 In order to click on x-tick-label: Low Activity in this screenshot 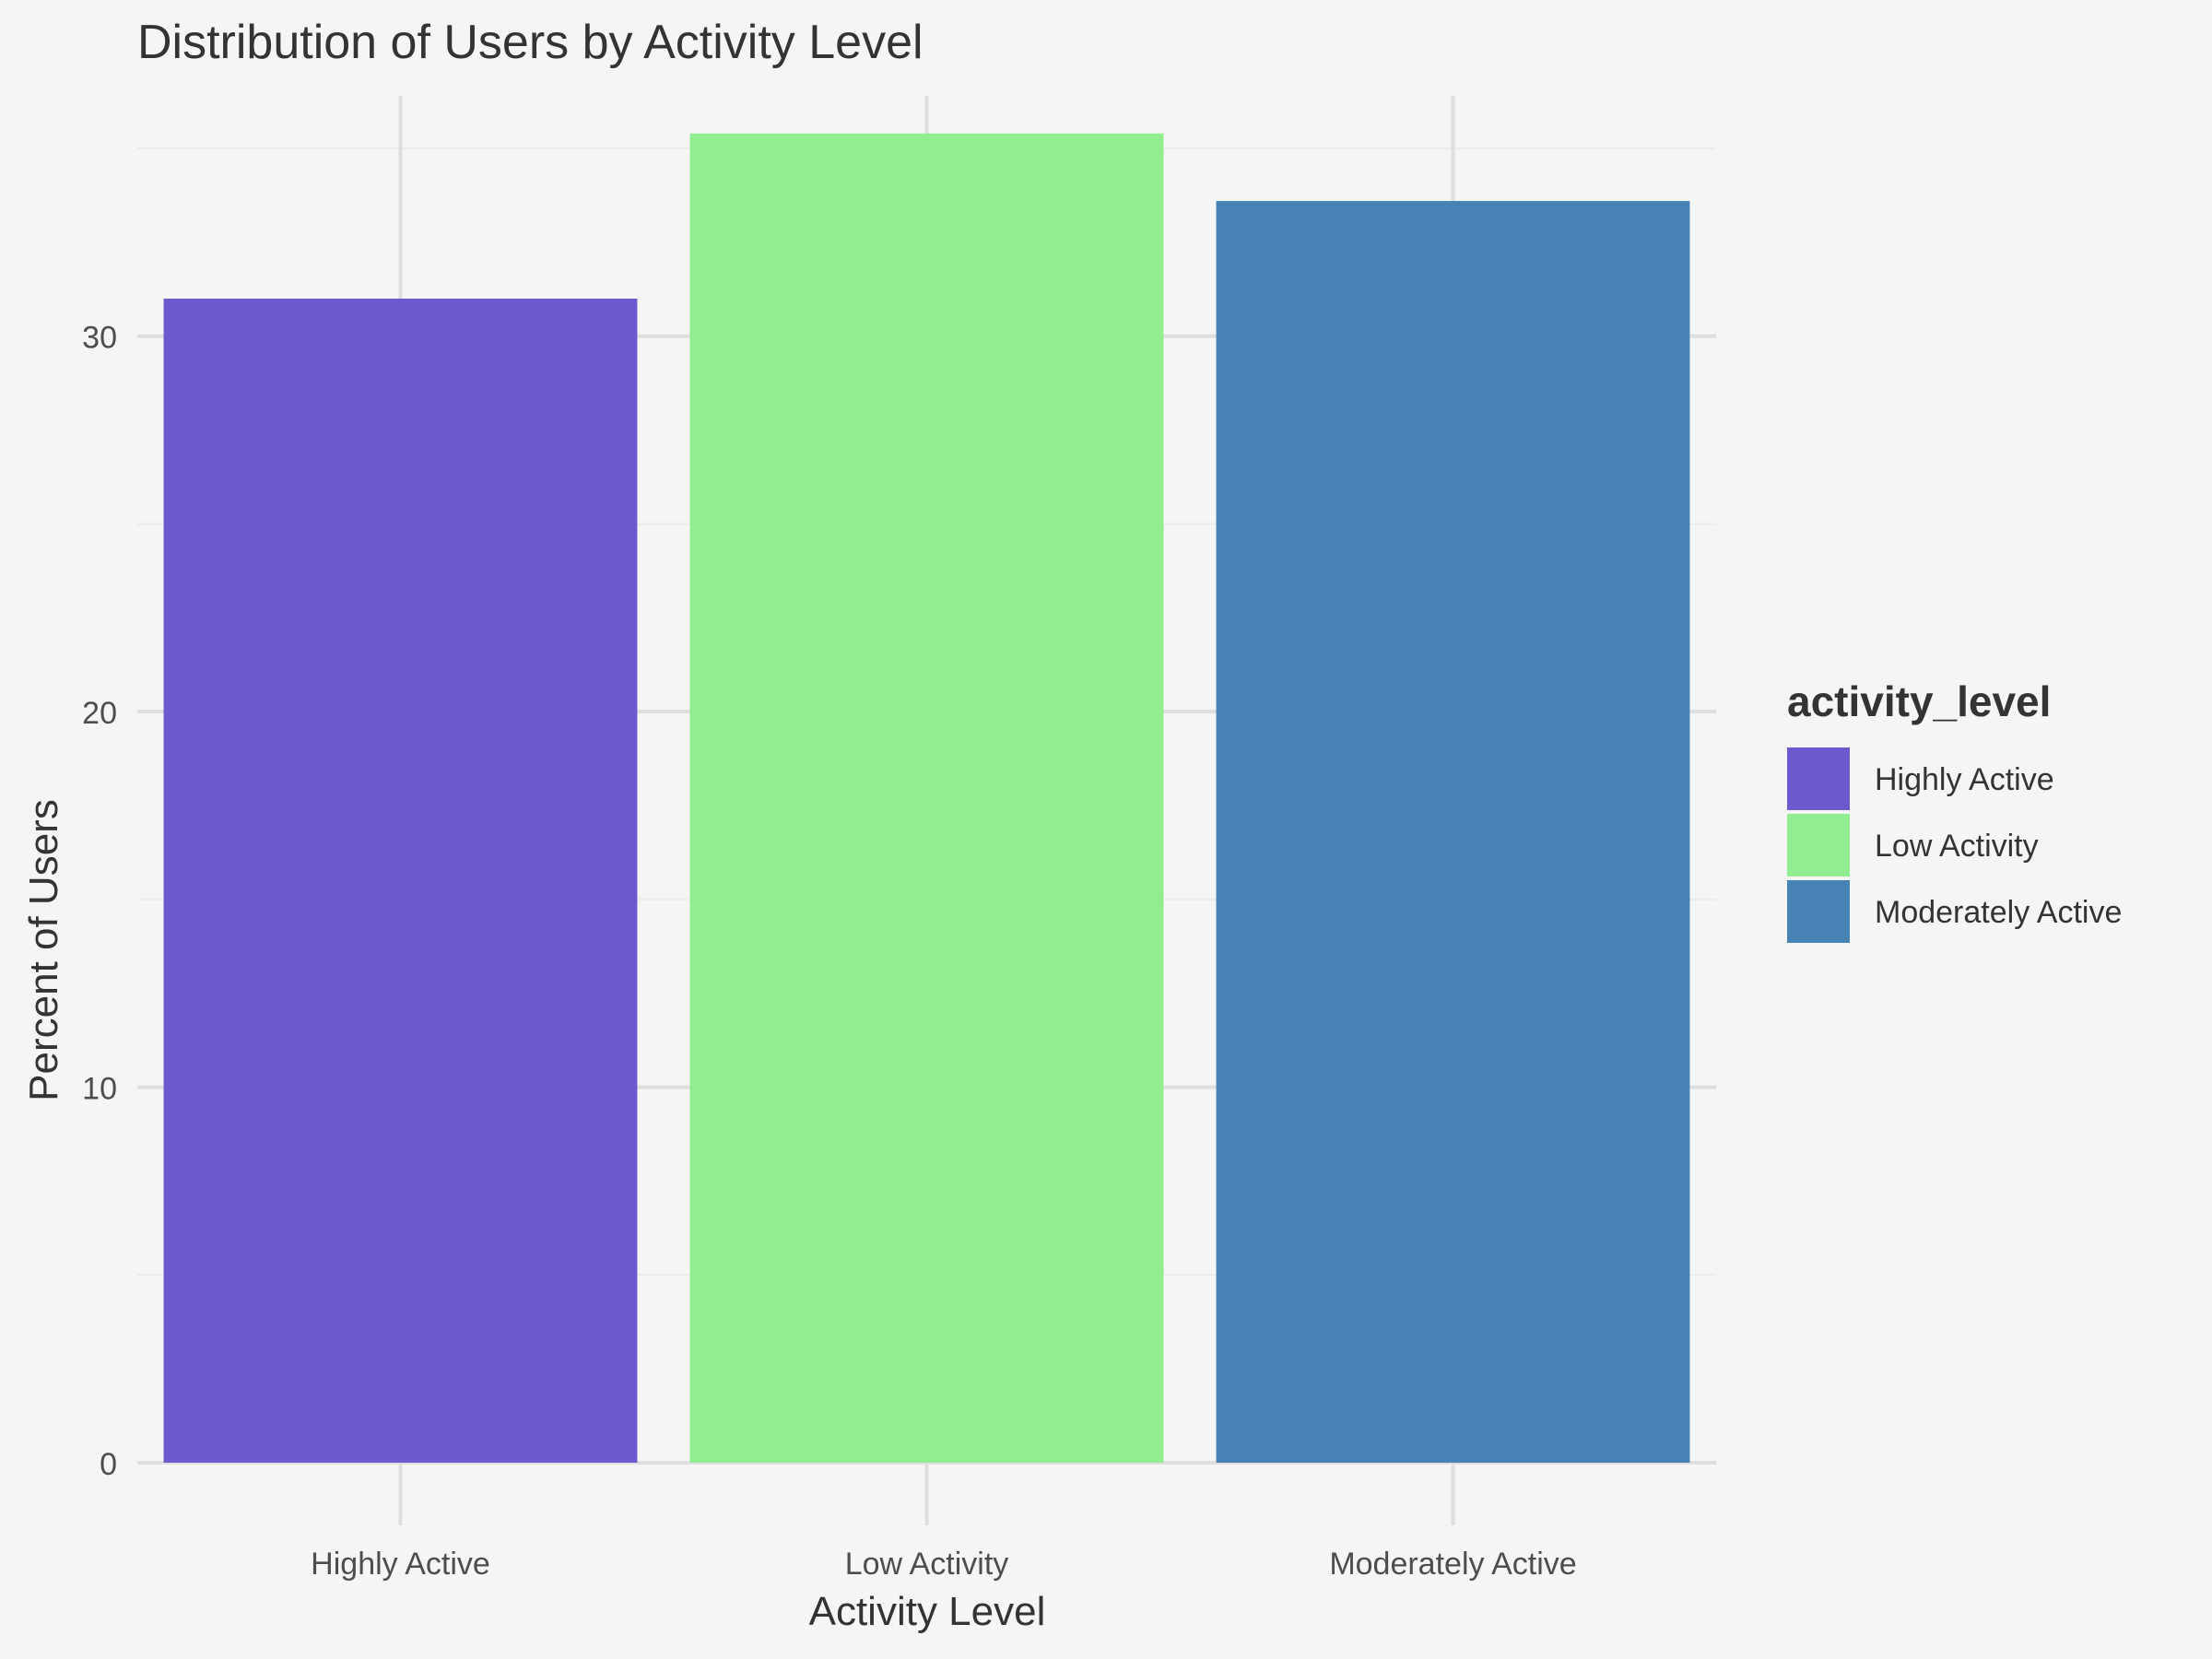, I will do `click(927, 1564)`.